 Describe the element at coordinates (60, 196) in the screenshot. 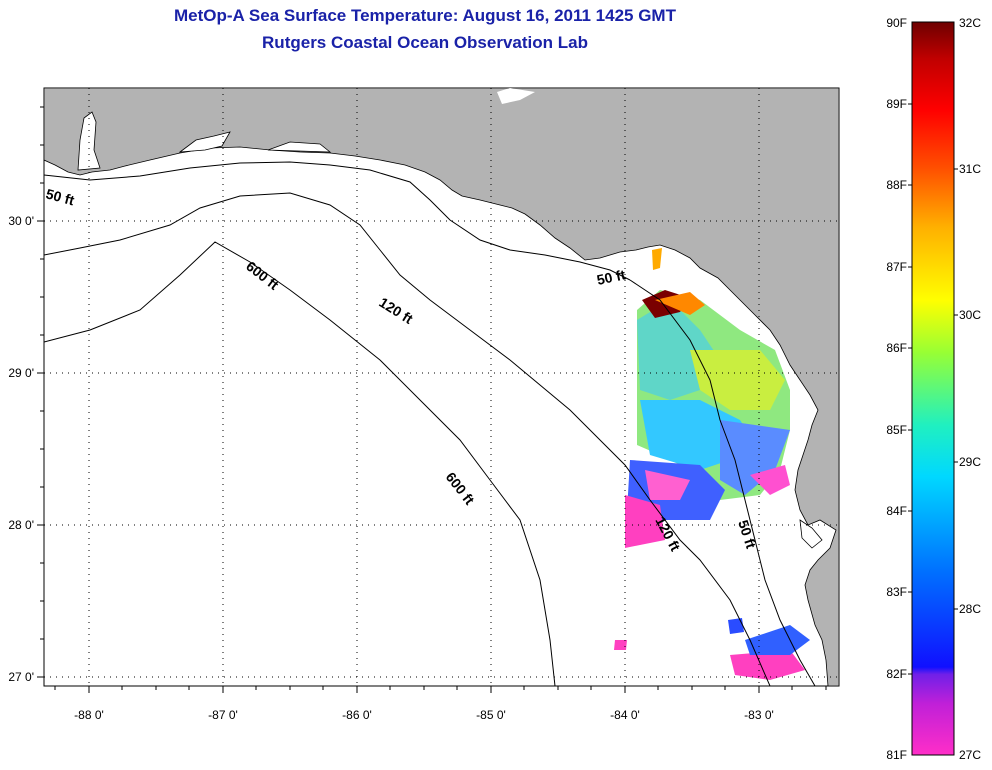

I see `contour-label-50ft: 50 ft` at that location.